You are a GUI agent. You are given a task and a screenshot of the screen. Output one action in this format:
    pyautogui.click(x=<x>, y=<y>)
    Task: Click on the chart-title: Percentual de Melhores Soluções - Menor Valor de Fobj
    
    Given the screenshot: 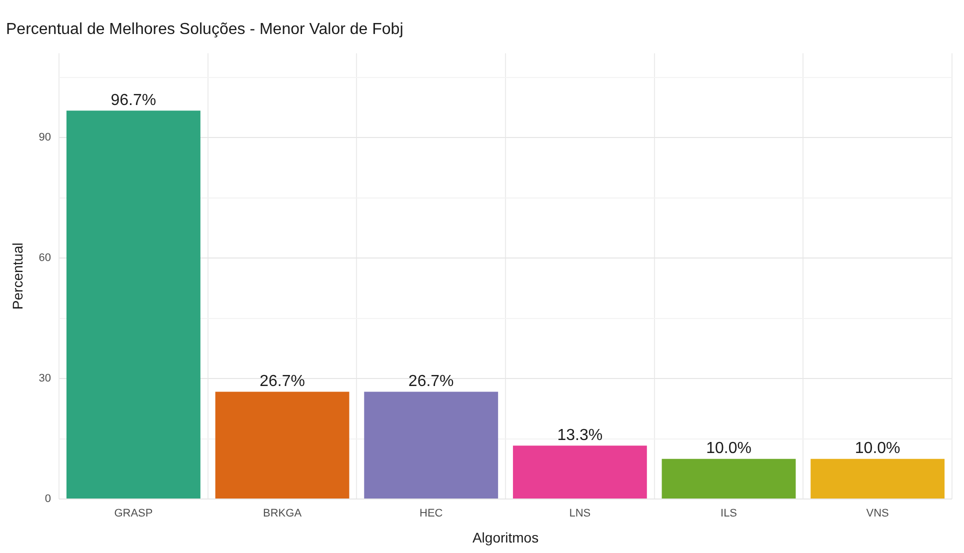 What is the action you would take?
    pyautogui.click(x=205, y=29)
    